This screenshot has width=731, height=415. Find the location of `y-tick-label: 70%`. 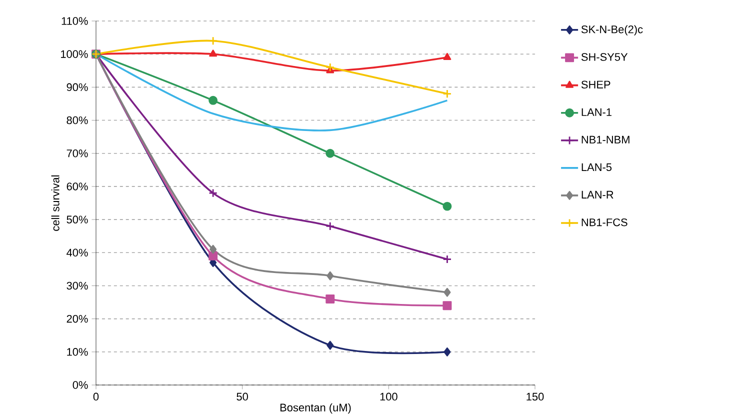

y-tick-label: 70% is located at coordinates (77, 153).